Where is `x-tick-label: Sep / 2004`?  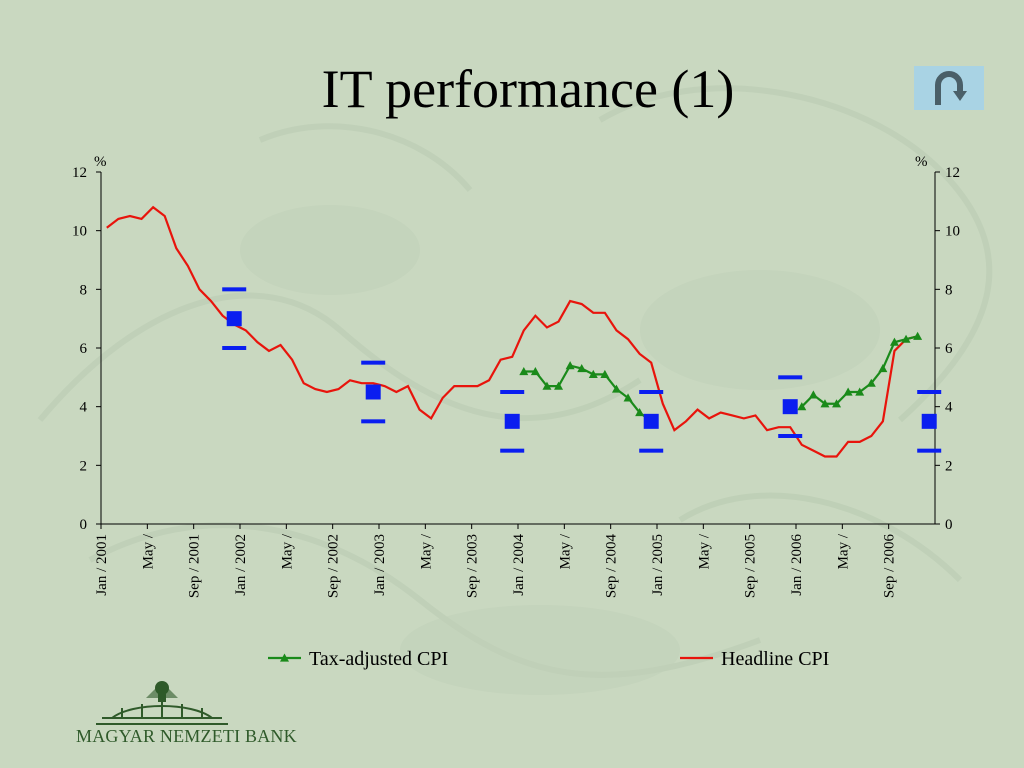
x-tick-label: Sep / 2004 is located at coordinates (612, 566).